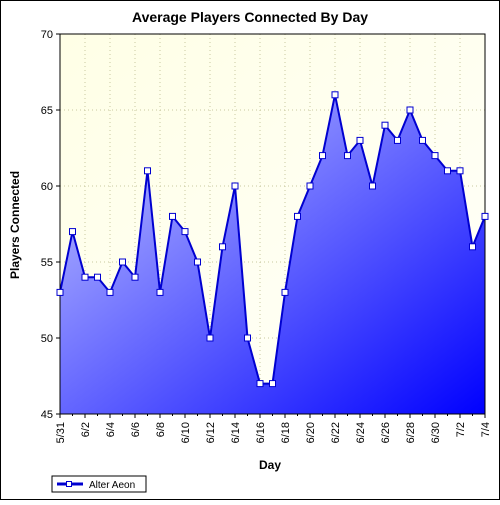  What do you see at coordinates (111, 429) in the screenshot?
I see `x-tick-label: 6/4` at bounding box center [111, 429].